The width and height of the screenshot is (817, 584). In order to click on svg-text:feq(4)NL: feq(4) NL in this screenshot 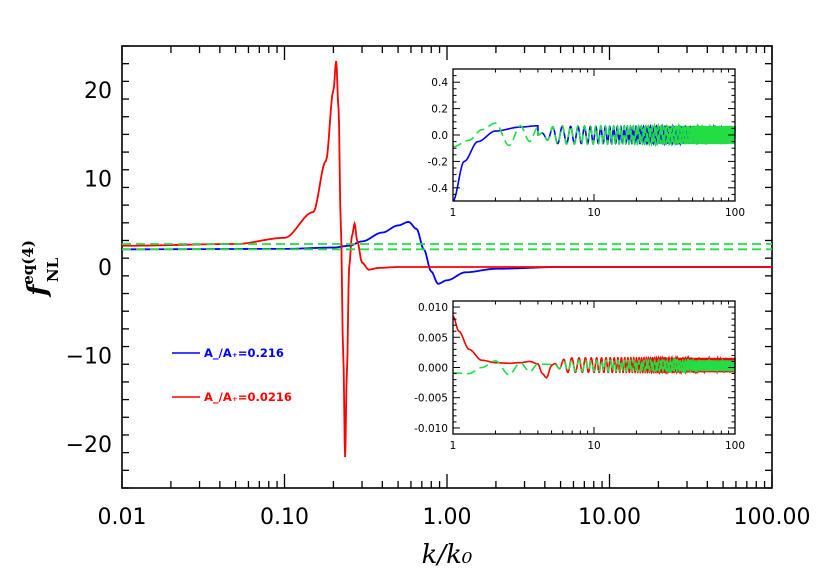, I will do `click(40, 269)`.